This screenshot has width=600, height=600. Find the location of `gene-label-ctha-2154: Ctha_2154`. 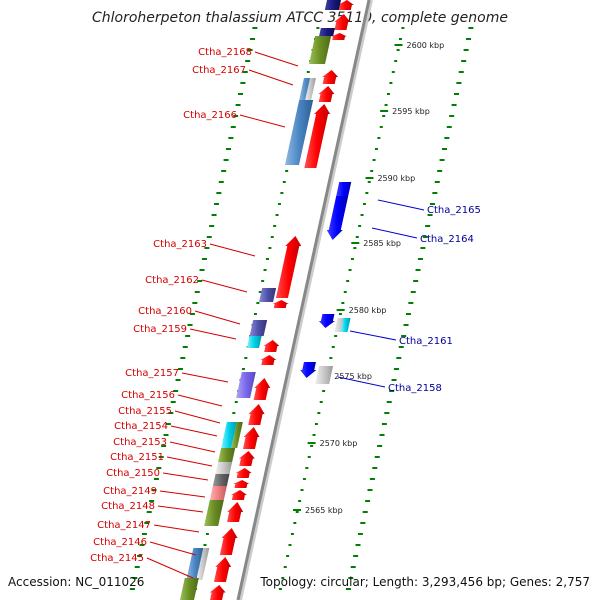

gene-label-ctha-2154: Ctha_2154 is located at coordinates (141, 426).